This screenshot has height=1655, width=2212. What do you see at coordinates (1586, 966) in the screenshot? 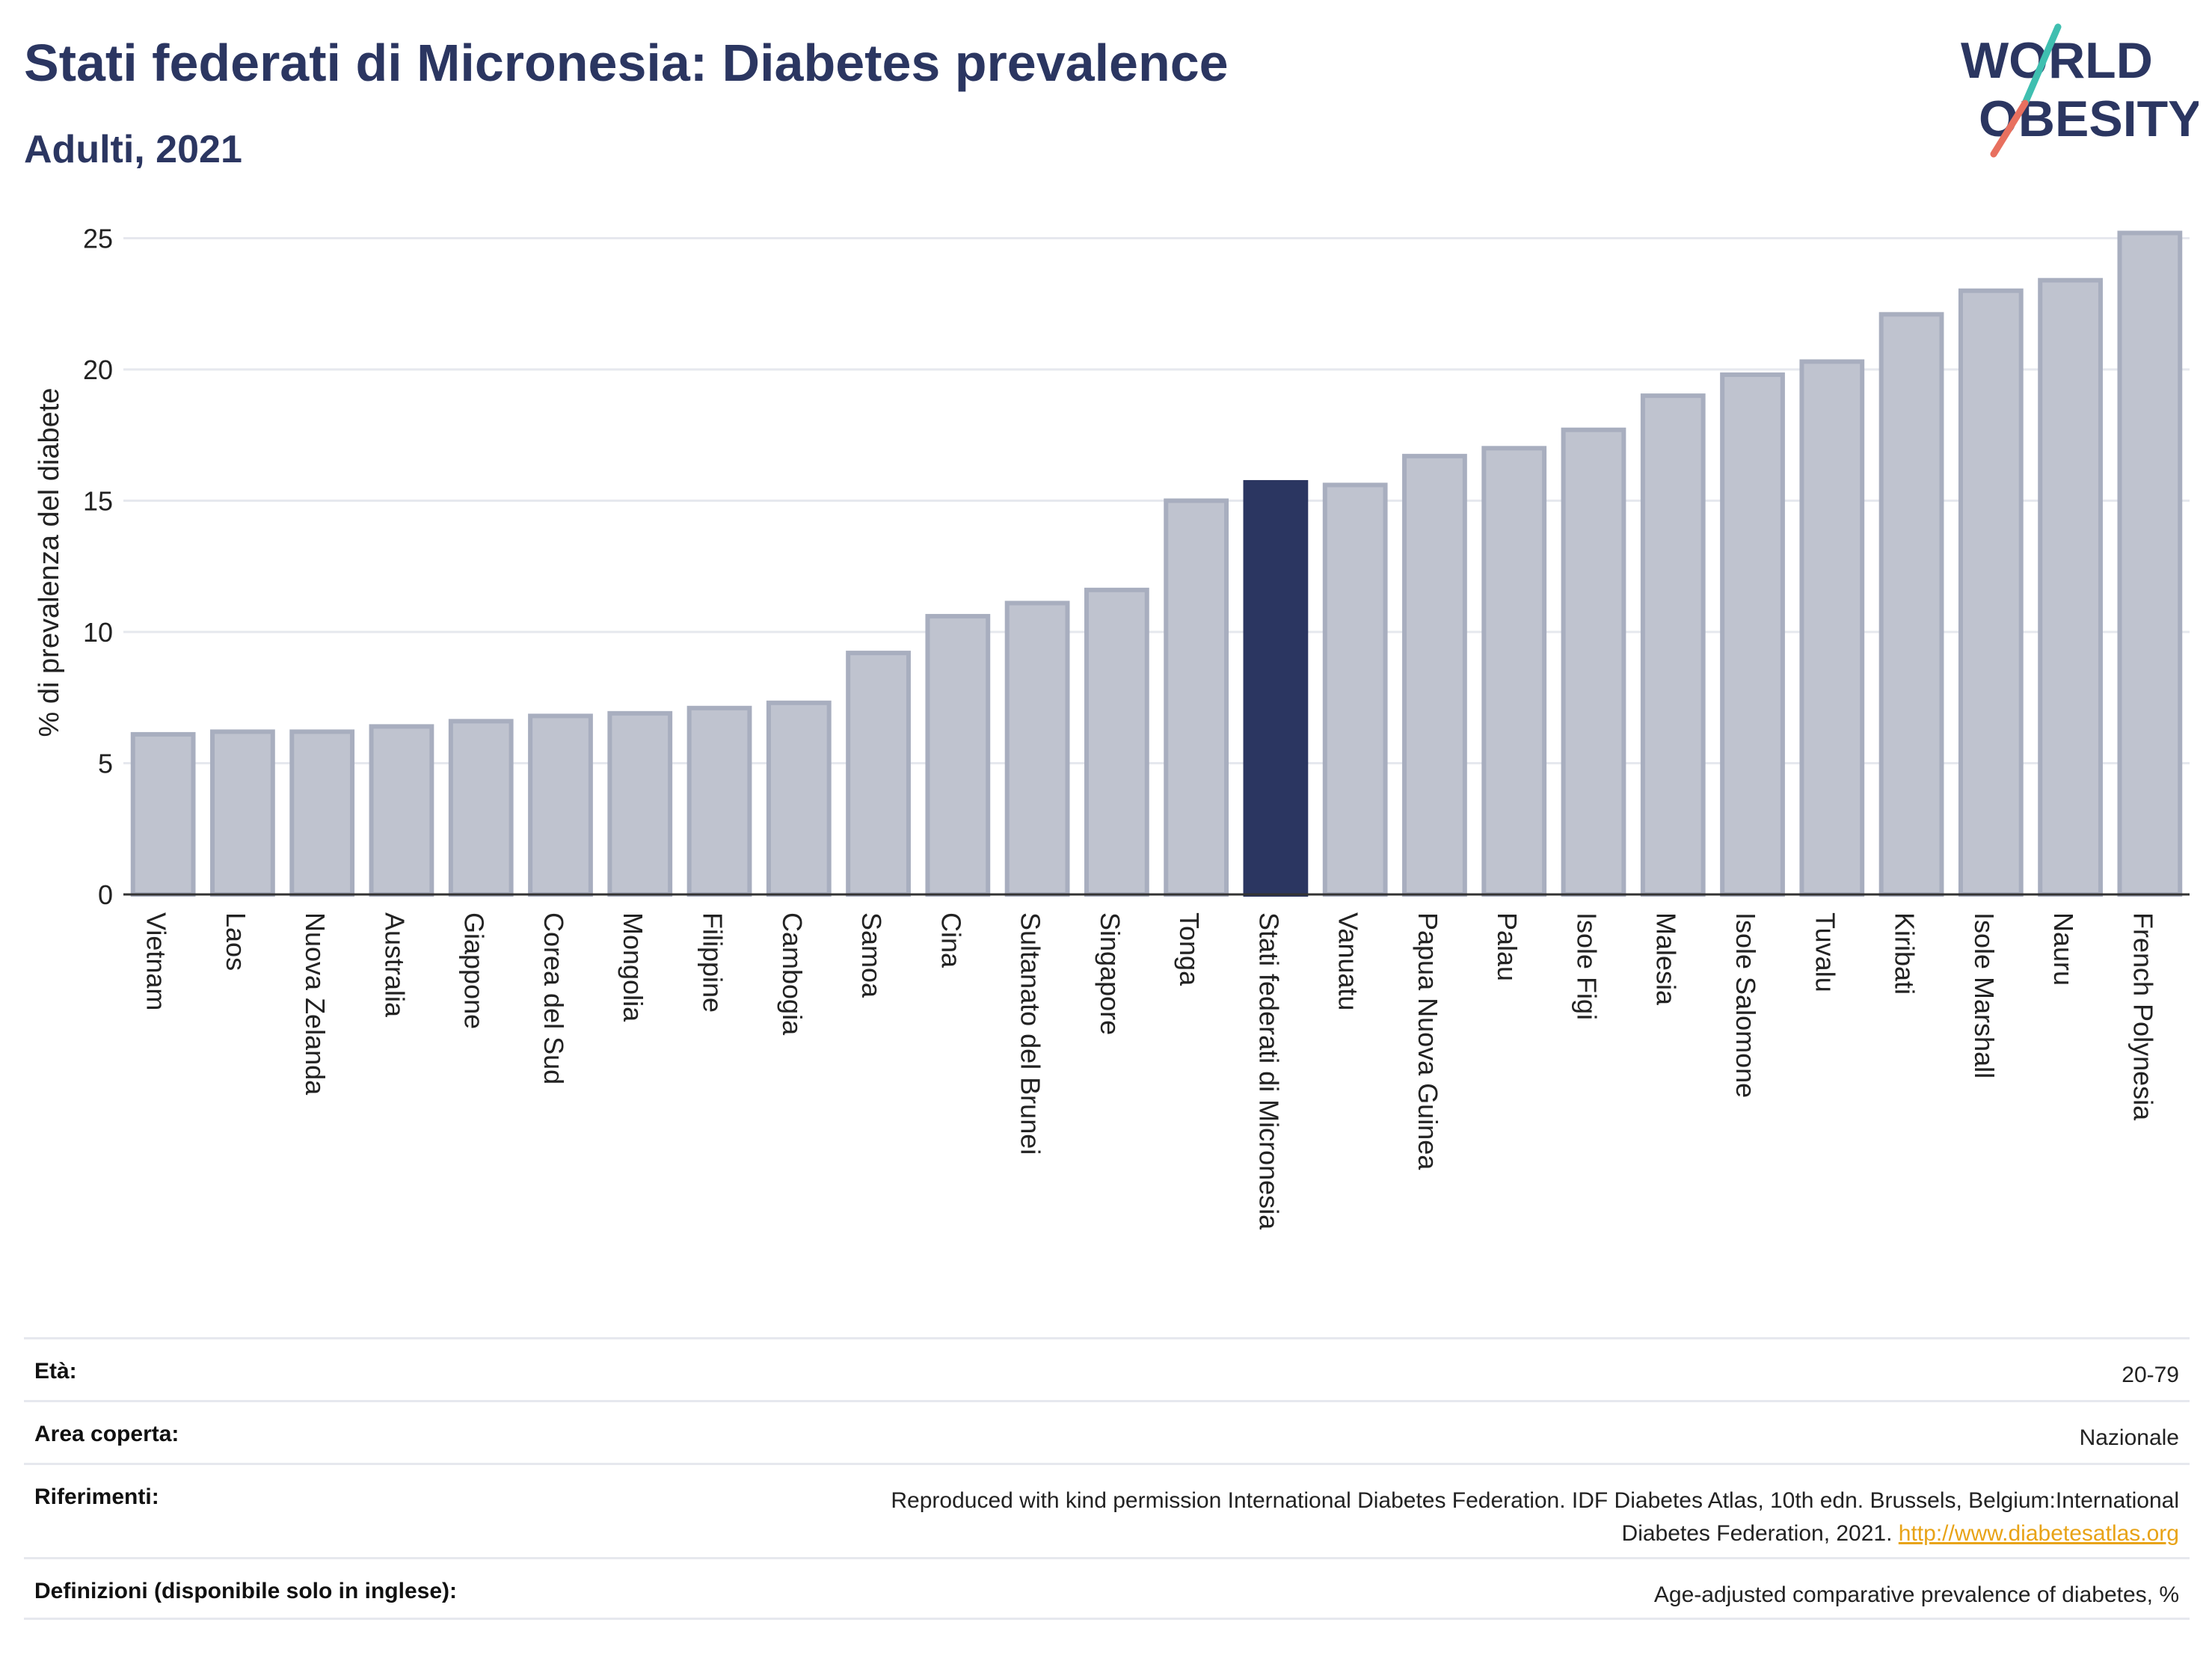
I see `x-tick-label: Isole Figi` at bounding box center [1586, 966].